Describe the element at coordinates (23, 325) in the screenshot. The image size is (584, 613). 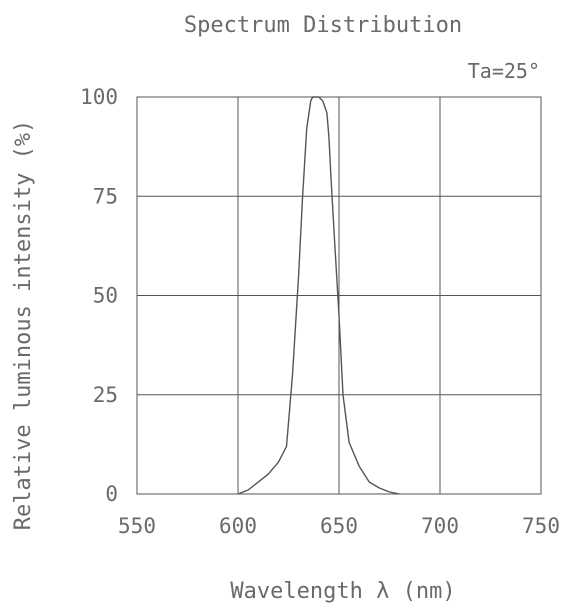
I see `y-axis-label: Relative luminous intensity (%)` at that location.